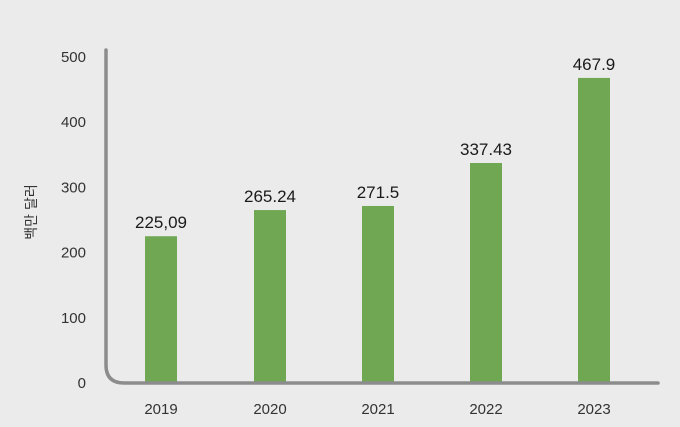  I want to click on data-label-2020: 265.24, so click(270, 196).